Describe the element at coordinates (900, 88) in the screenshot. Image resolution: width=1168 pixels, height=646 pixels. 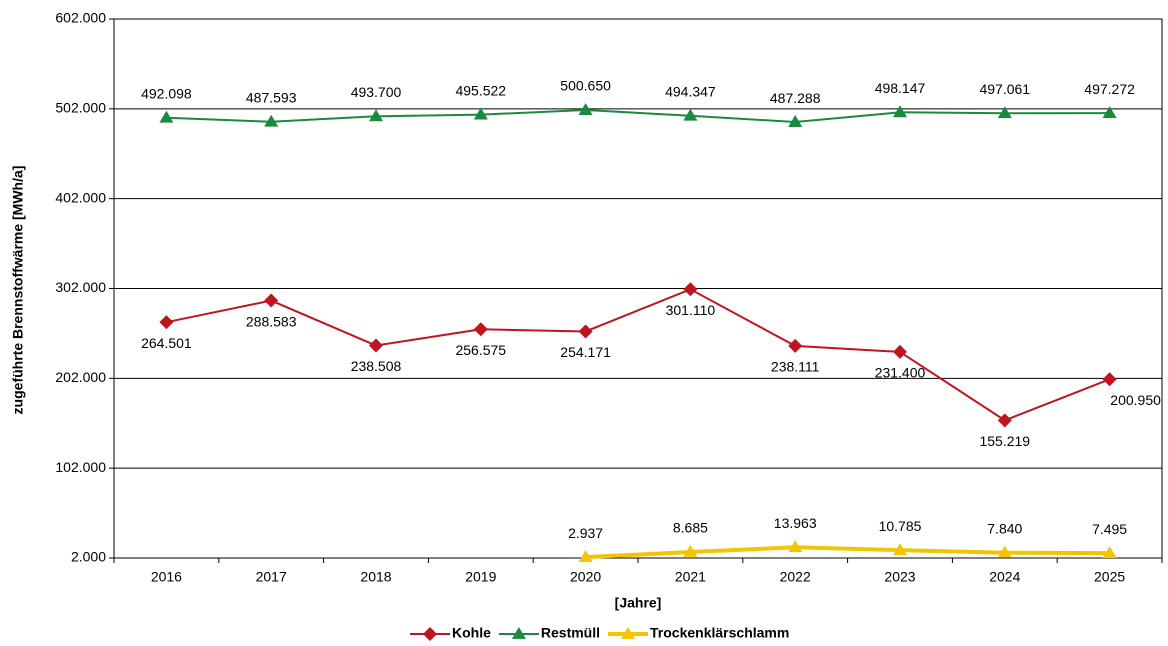
I see `data-label: 498.147` at that location.